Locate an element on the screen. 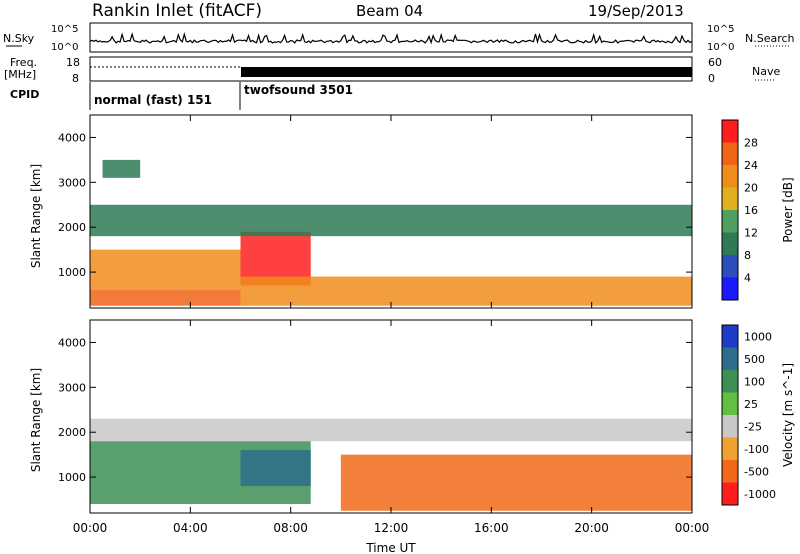  power-ytick-label-2: 3000 is located at coordinates (72, 182).